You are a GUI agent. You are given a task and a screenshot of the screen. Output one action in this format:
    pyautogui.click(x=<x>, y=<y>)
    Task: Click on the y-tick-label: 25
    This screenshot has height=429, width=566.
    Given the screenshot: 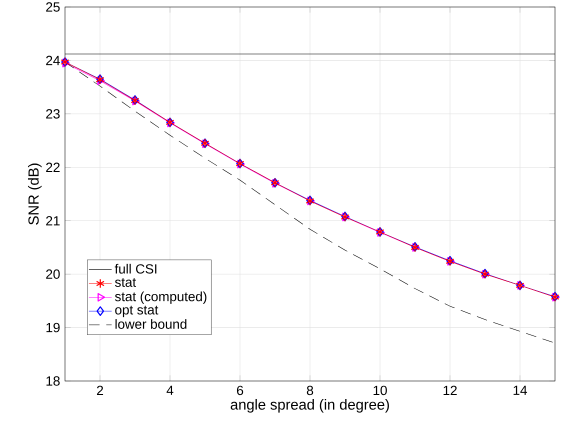 What is the action you would take?
    pyautogui.click(x=53, y=7)
    